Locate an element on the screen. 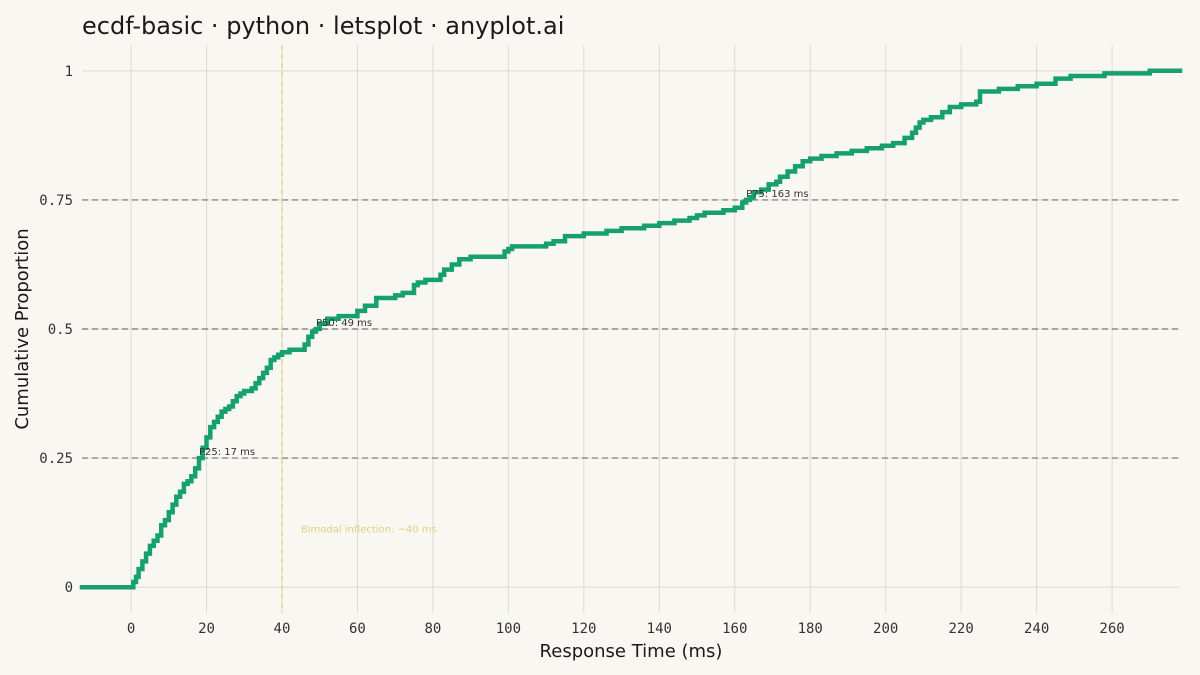 The width and height of the screenshot is (1200, 675). y-tick-label: 0.25 is located at coordinates (56, 459).